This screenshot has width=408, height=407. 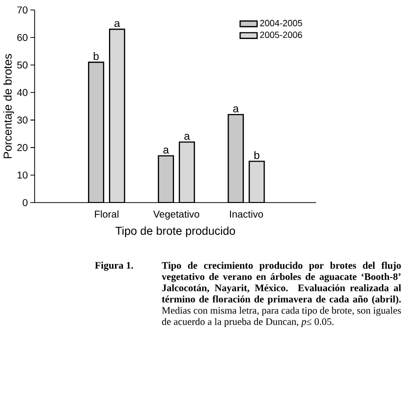 What do you see at coordinates (22, 10) in the screenshot?
I see `y-tick-label: 70` at bounding box center [22, 10].